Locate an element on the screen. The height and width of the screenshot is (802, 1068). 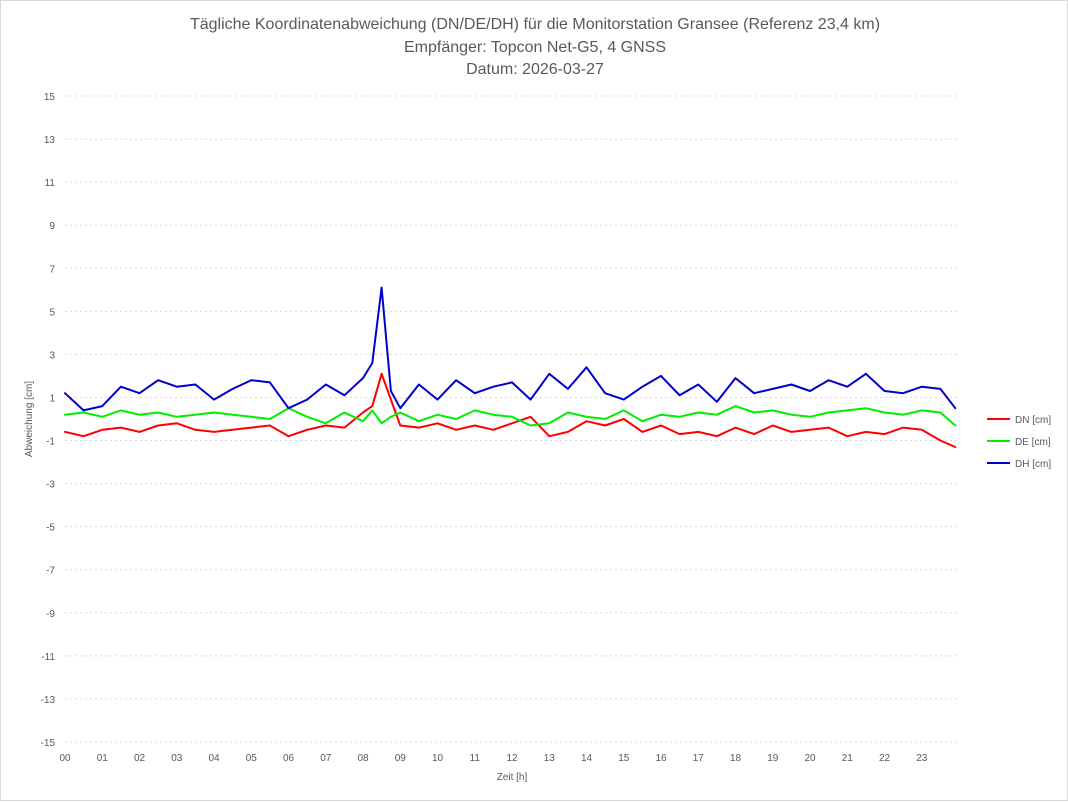
x-tick-label: 13 is located at coordinates (550, 758).